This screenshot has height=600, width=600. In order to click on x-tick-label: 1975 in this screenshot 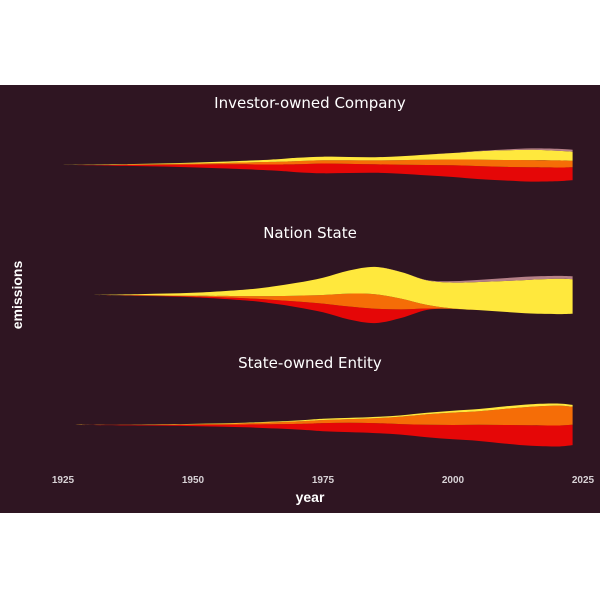, I will do `click(323, 480)`.